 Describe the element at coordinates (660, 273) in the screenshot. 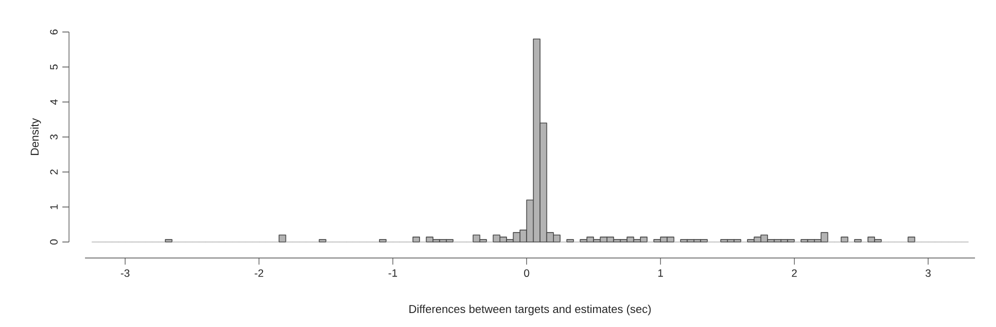

I see `x-tick-label: 1` at that location.